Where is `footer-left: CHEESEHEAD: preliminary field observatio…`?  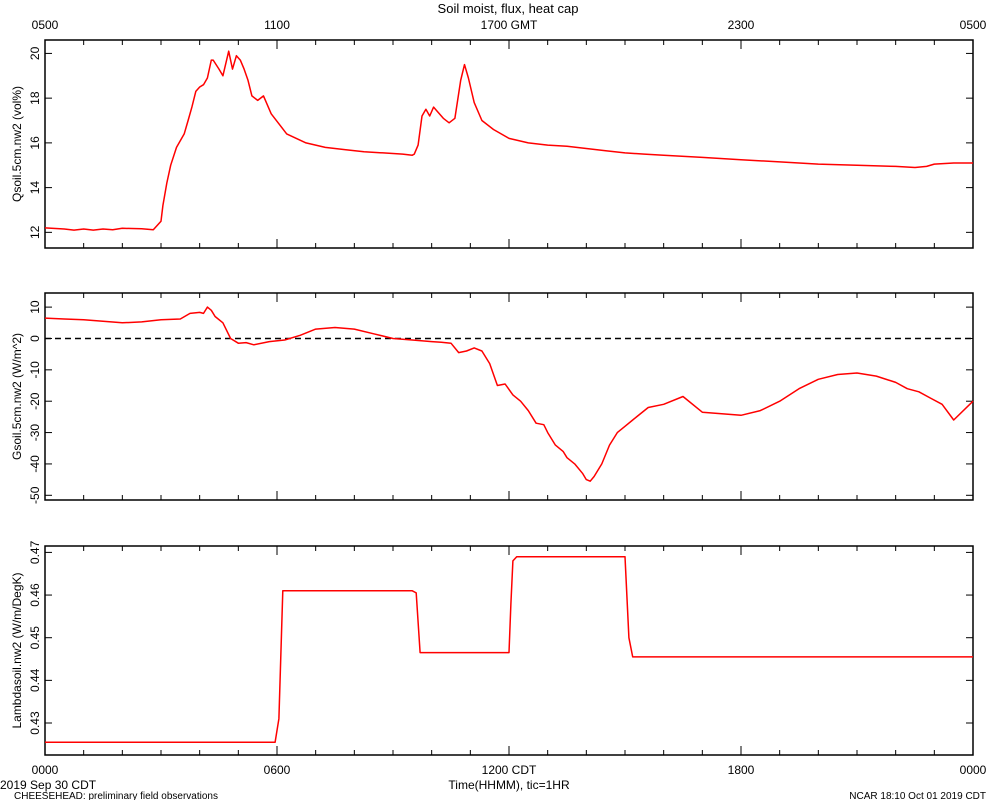 footer-left: CHEESEHEAD: preliminary field observatio… is located at coordinates (116, 795).